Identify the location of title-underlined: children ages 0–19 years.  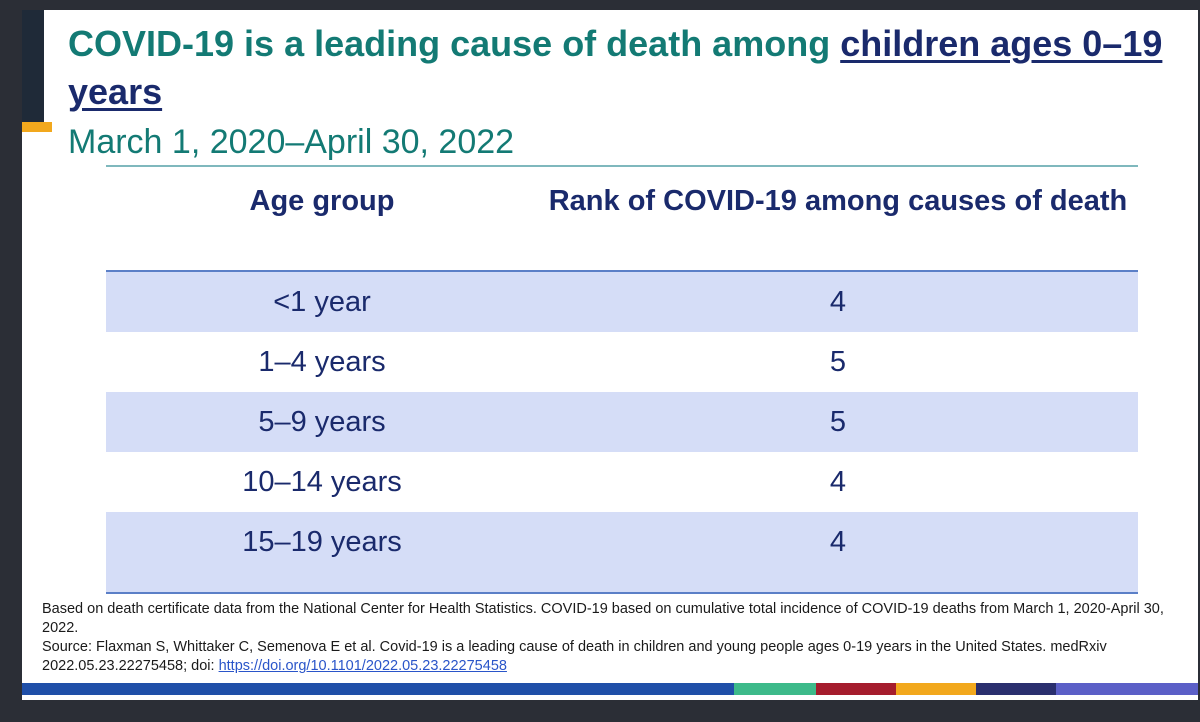
(615, 67).